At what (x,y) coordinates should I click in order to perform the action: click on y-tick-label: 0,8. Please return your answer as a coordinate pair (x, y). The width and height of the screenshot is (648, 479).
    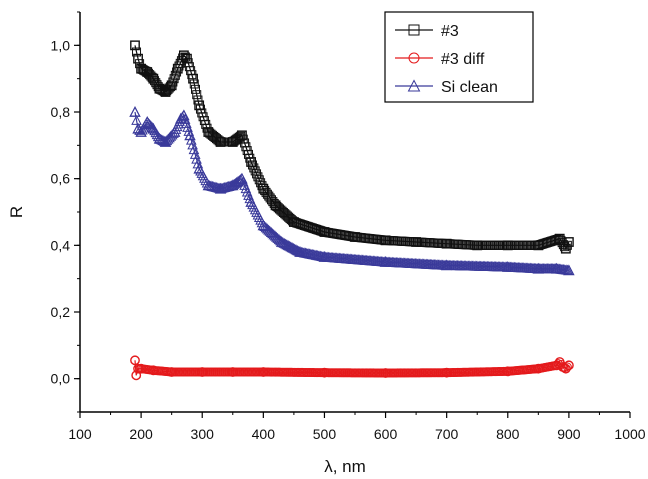
    Looking at the image, I should click on (61, 112).